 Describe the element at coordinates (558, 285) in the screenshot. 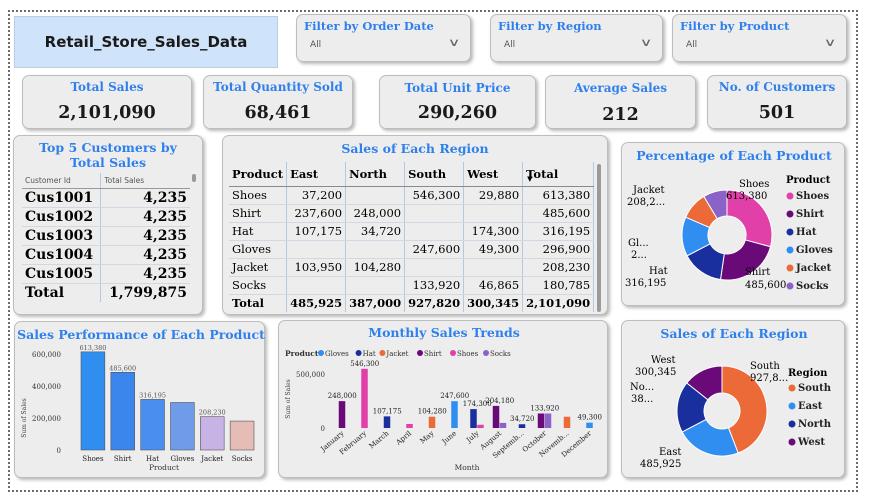

I see `value-cell: 180,785` at that location.